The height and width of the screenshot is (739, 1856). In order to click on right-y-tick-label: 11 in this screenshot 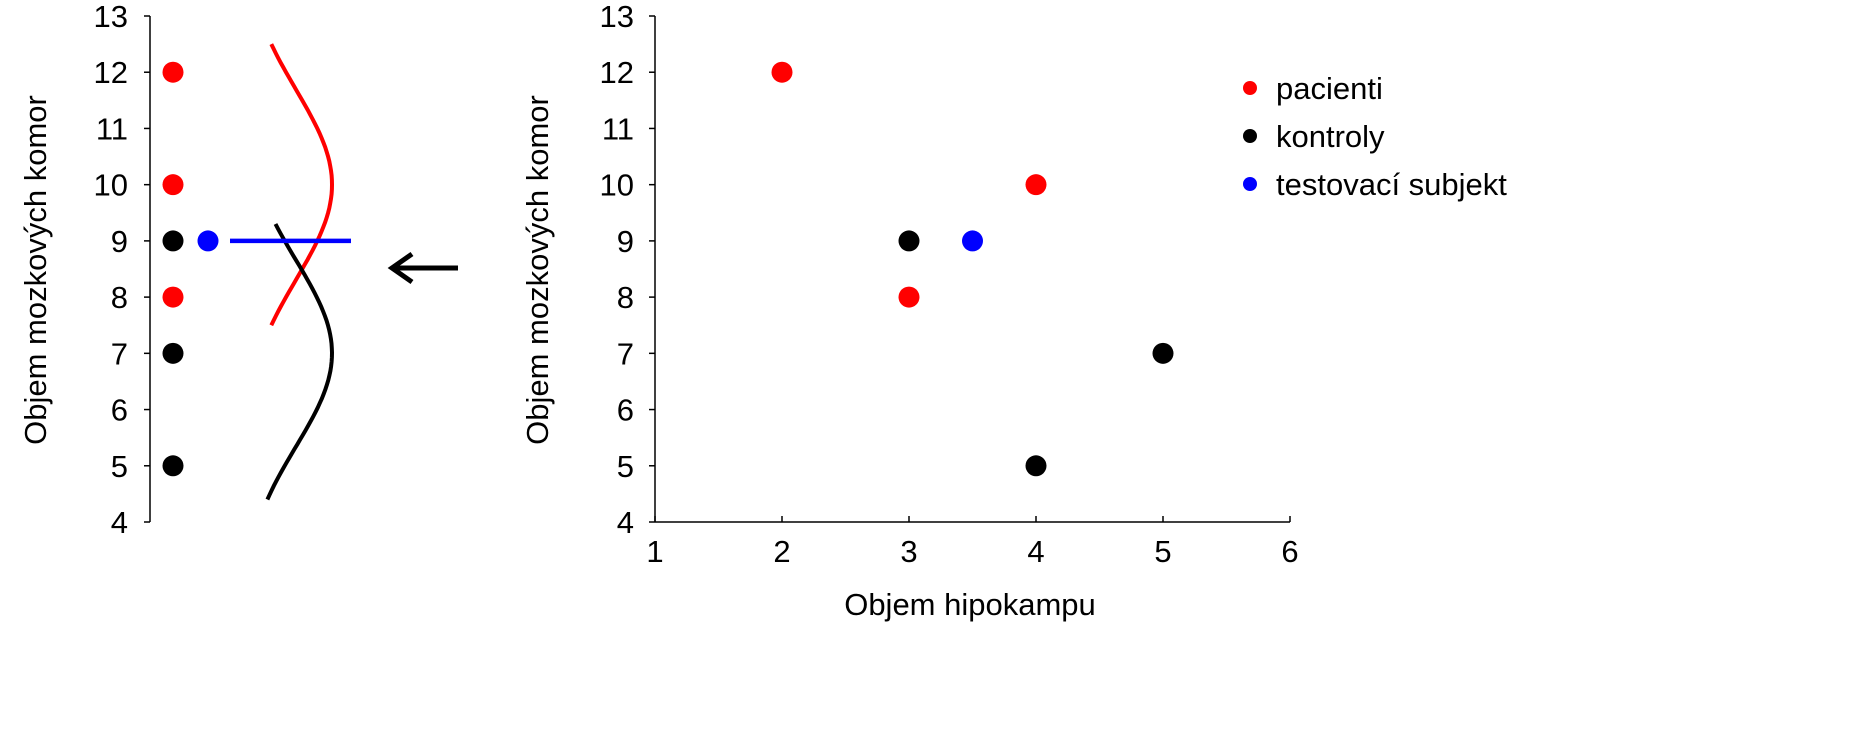, I will do `click(618, 128)`.